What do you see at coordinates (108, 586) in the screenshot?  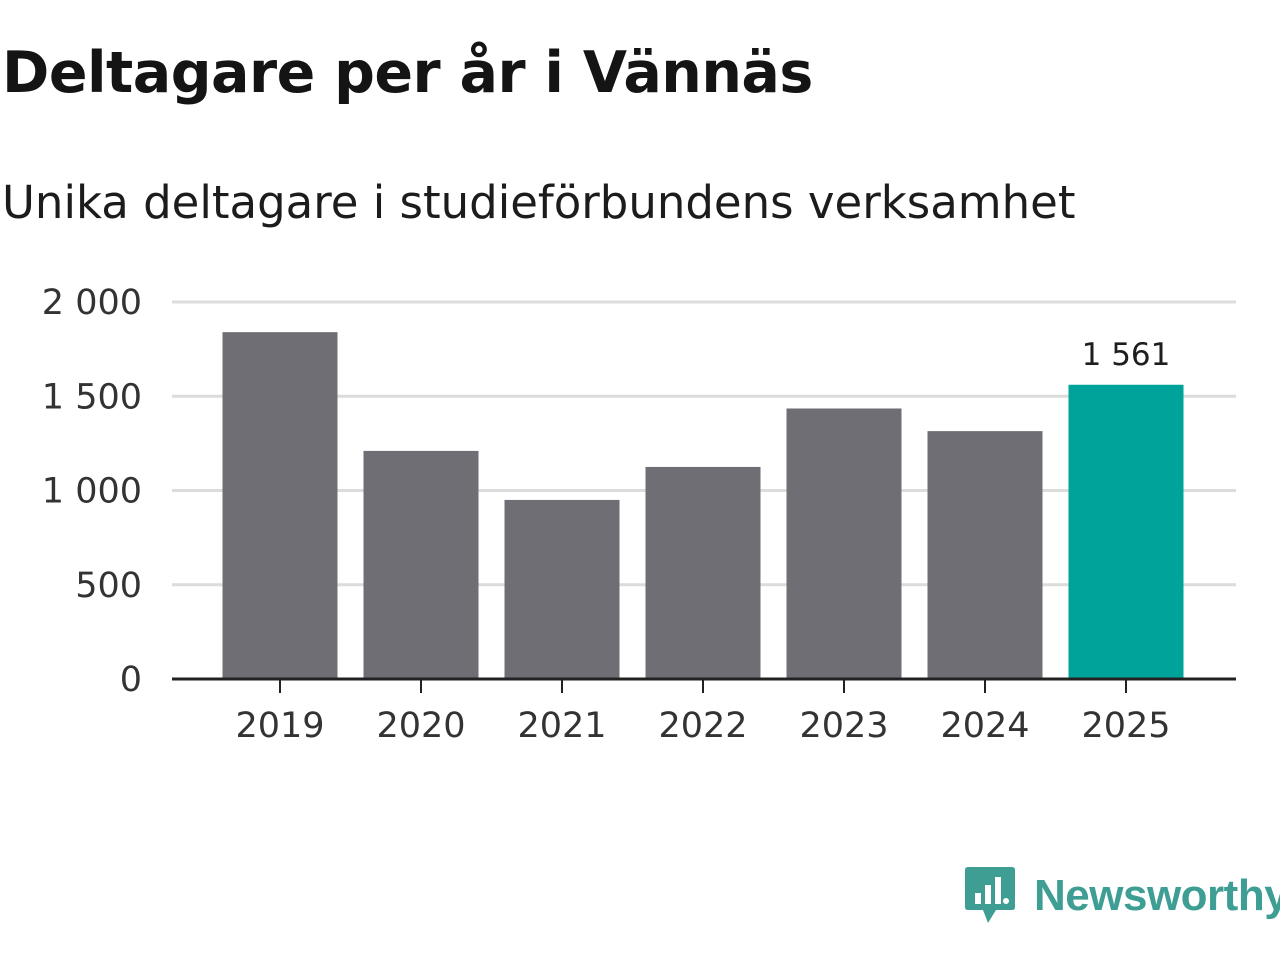 I see `y-tick-label: 500` at bounding box center [108, 586].